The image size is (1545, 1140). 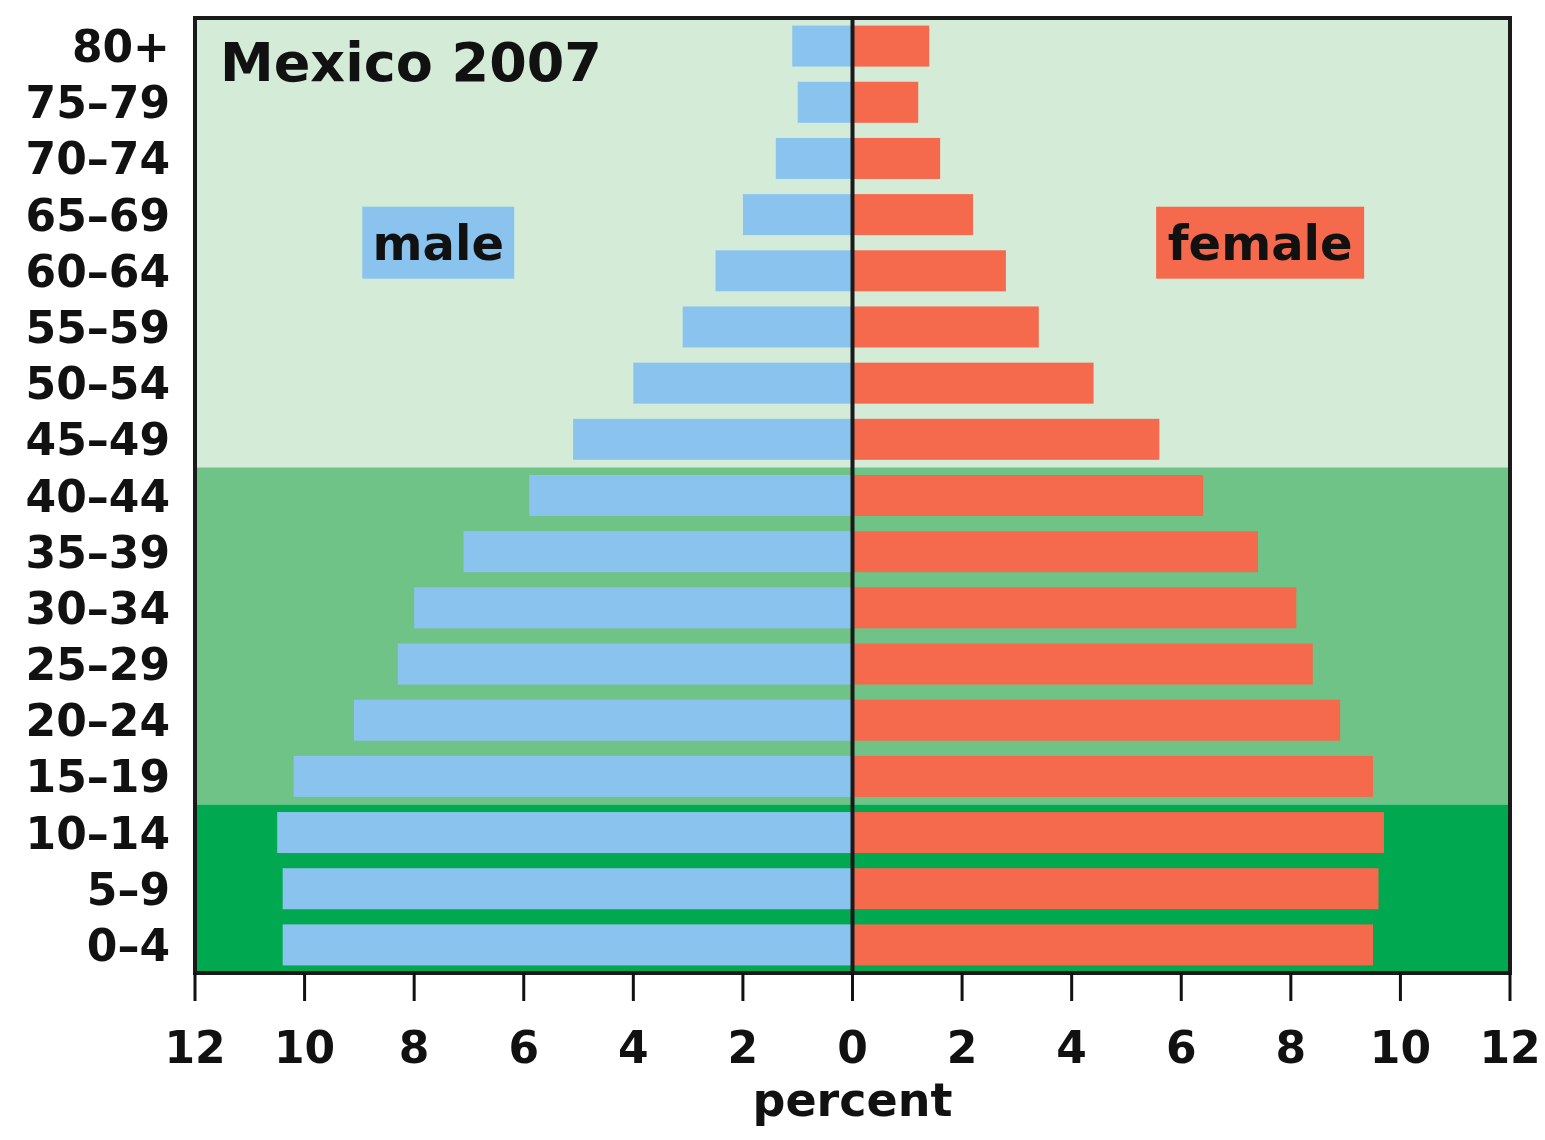 What do you see at coordinates (97, 833) in the screenshot?
I see `y-tick-label: 10–14` at bounding box center [97, 833].